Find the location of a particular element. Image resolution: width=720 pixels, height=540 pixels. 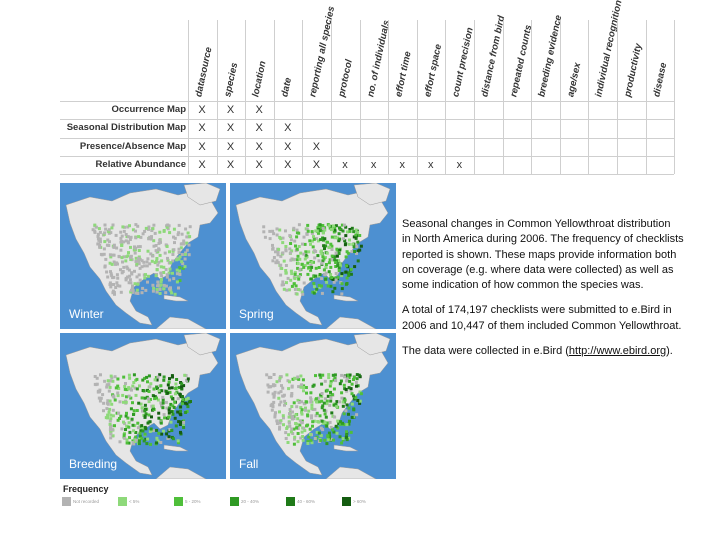

season-label: Spring is located at coordinates (256, 314).